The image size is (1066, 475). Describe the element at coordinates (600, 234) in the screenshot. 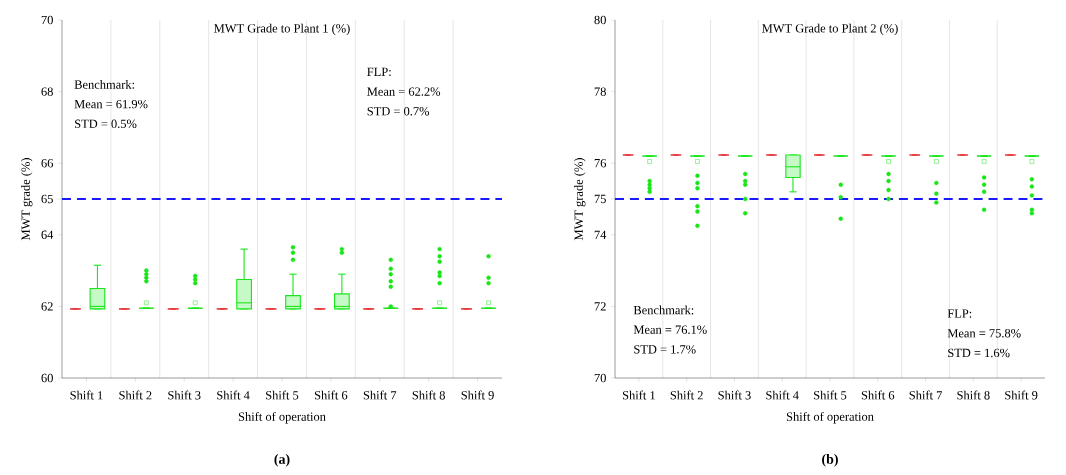

I see `y-tick-label: 74` at that location.